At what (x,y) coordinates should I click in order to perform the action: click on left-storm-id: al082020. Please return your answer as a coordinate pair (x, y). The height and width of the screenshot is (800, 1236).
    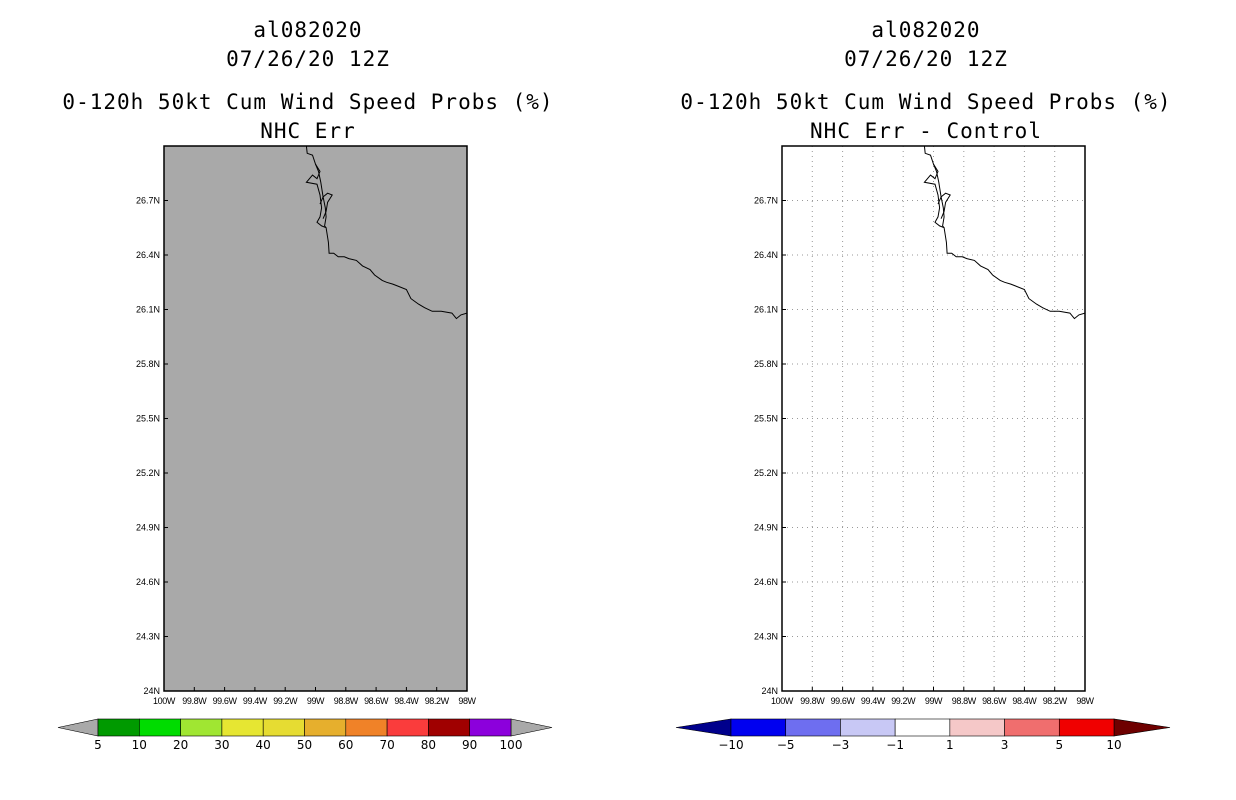
    Looking at the image, I should click on (308, 30).